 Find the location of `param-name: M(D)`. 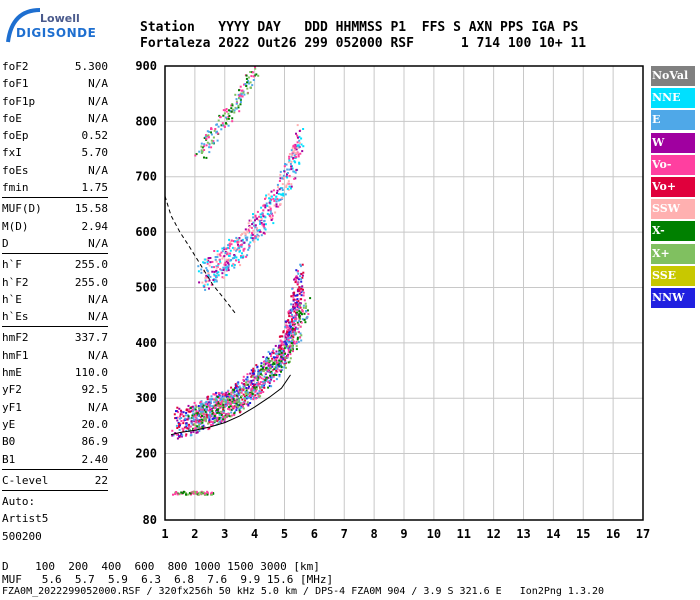

param-name: M(D) is located at coordinates (15, 226).